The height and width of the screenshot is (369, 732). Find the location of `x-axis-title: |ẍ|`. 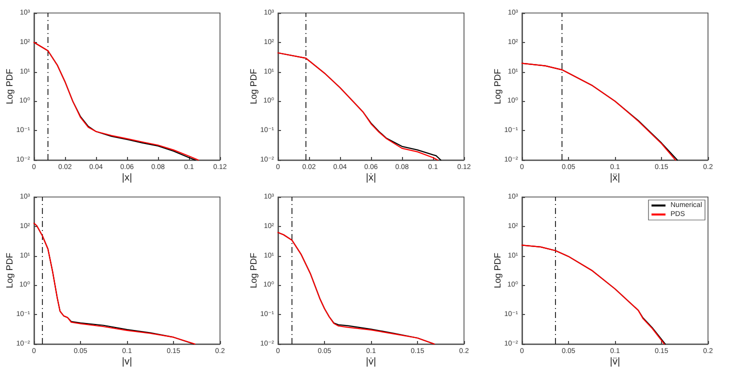

x-axis-title: |ẍ| is located at coordinates (615, 178).